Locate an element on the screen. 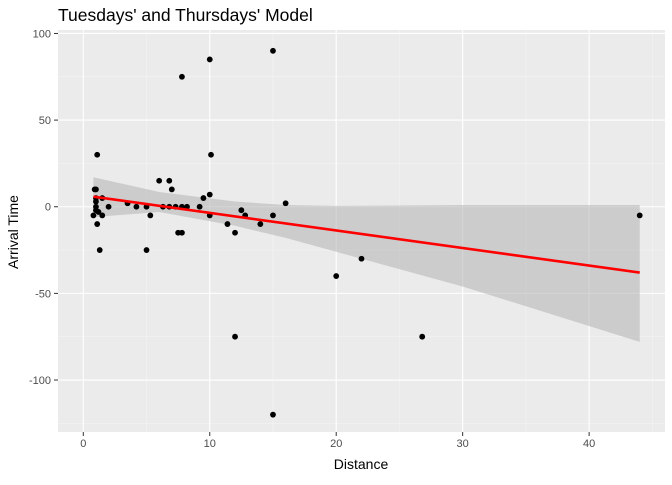 Image resolution: width=672 pixels, height=485 pixels. y-tick-label: 0 is located at coordinates (48, 208).